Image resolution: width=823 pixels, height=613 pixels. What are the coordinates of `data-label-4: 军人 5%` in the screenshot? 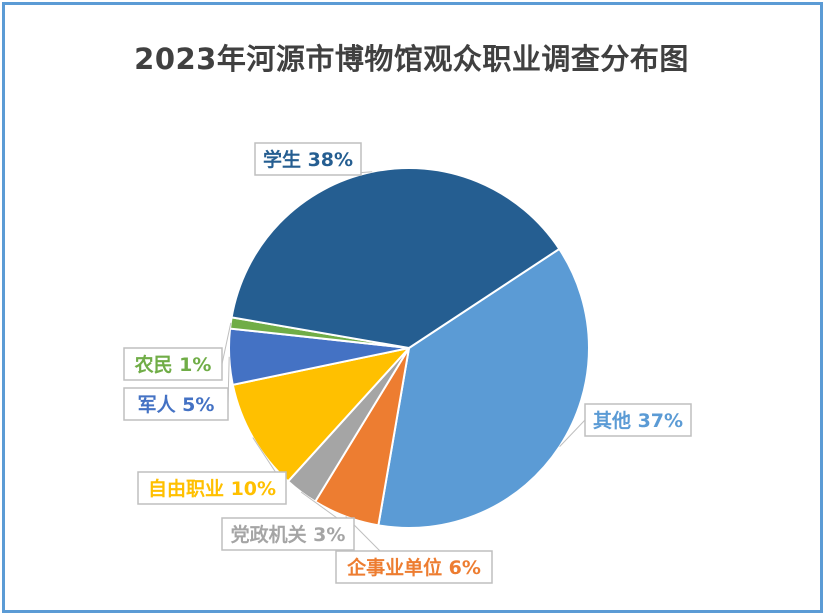 It's located at (176, 405).